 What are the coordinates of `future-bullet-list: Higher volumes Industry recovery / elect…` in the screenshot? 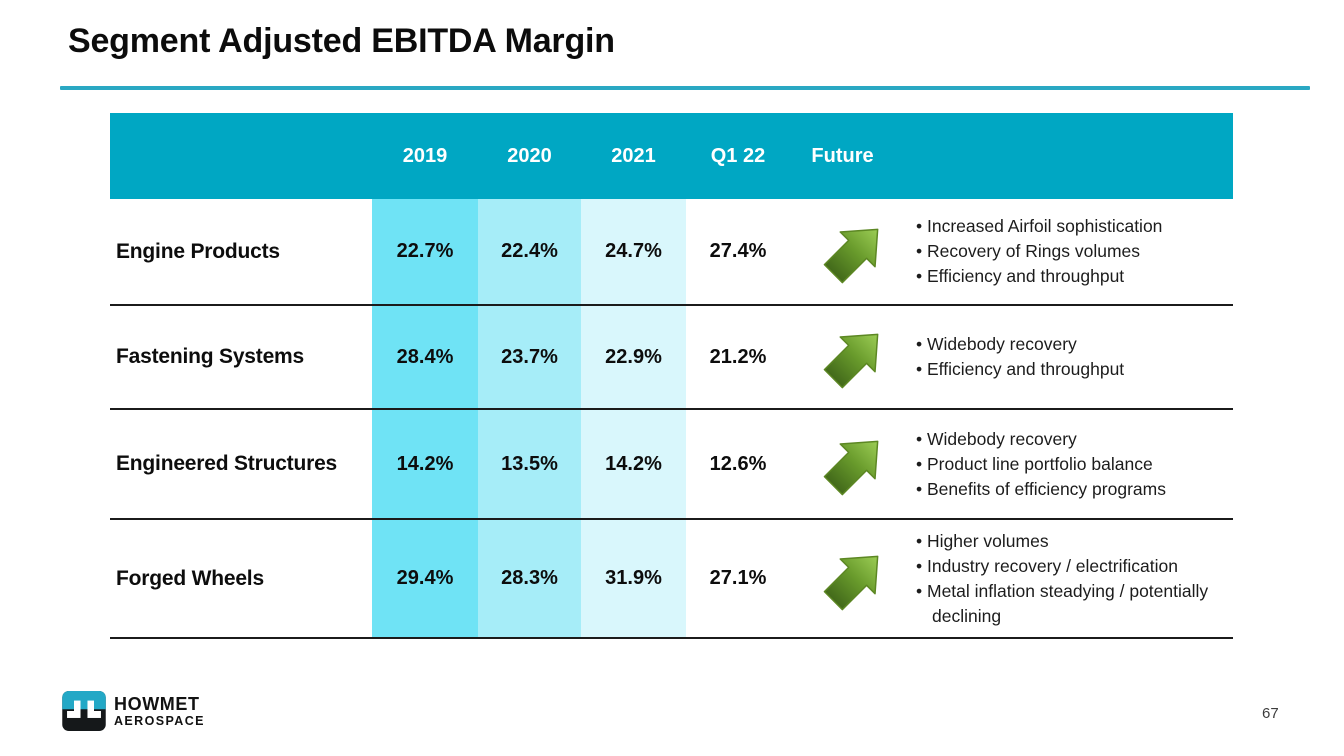 It's located at (1075, 579).